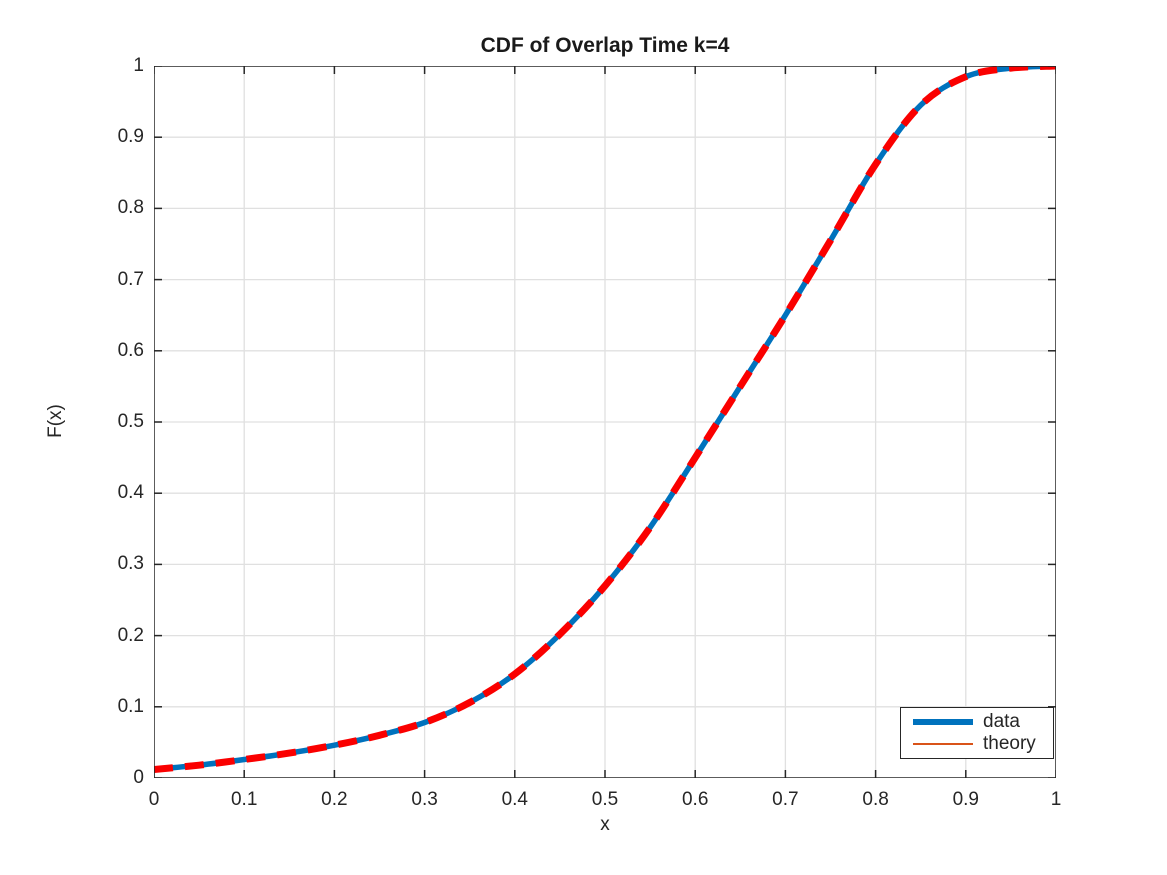  What do you see at coordinates (424, 799) in the screenshot?
I see `x-tick-label: 0.3` at bounding box center [424, 799].